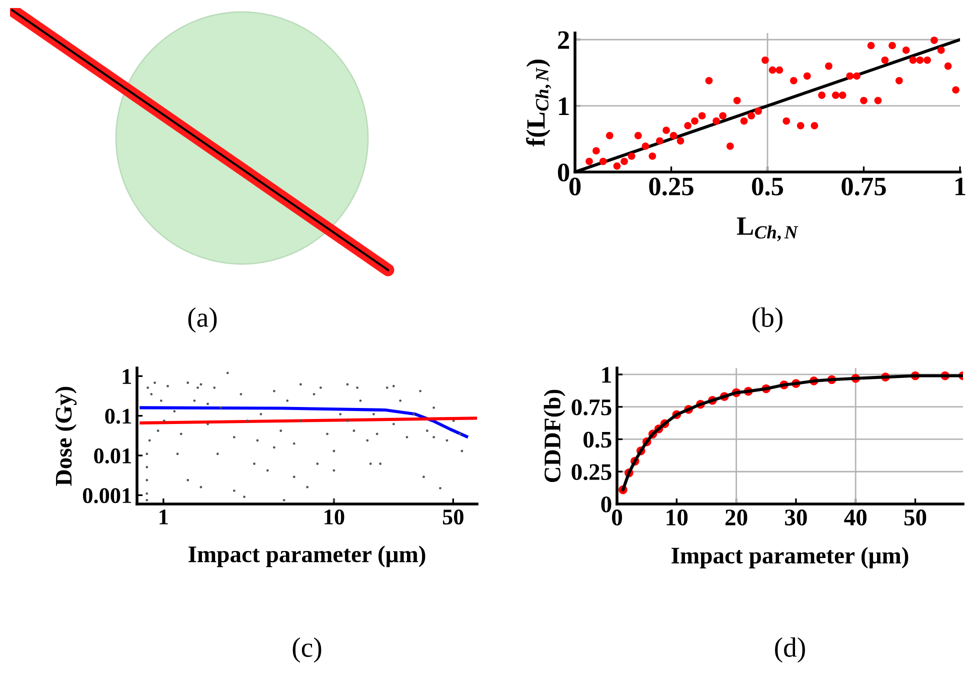 This screenshot has width=966, height=673. What do you see at coordinates (112, 456) in the screenshot?
I see `y-tick-label: 0.01` at bounding box center [112, 456].